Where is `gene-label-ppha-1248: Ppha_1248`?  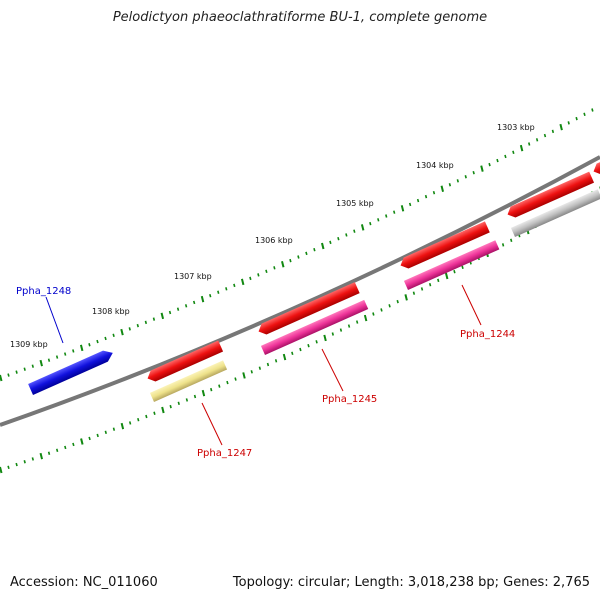 gene-label-ppha-1248: Ppha_1248 is located at coordinates (43, 291).